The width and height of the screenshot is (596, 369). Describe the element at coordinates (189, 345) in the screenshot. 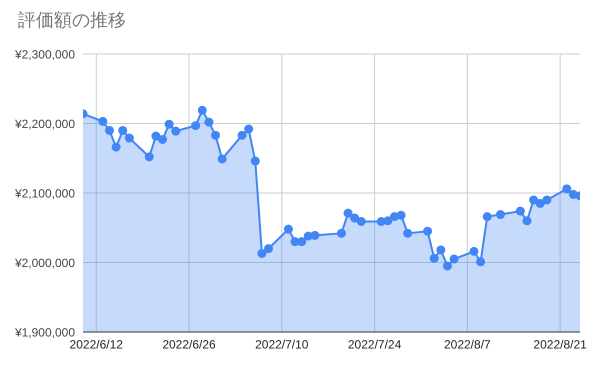

I see `x-tick-label: 2022/6/26` at that location.